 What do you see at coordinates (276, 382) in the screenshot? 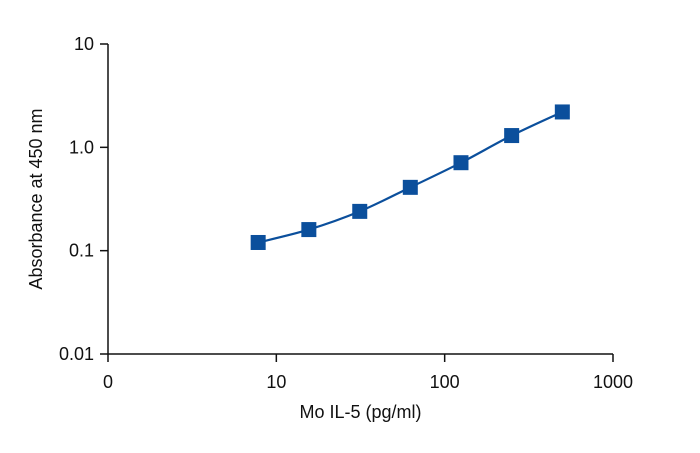
I see `x-tick-label: 10` at bounding box center [276, 382].